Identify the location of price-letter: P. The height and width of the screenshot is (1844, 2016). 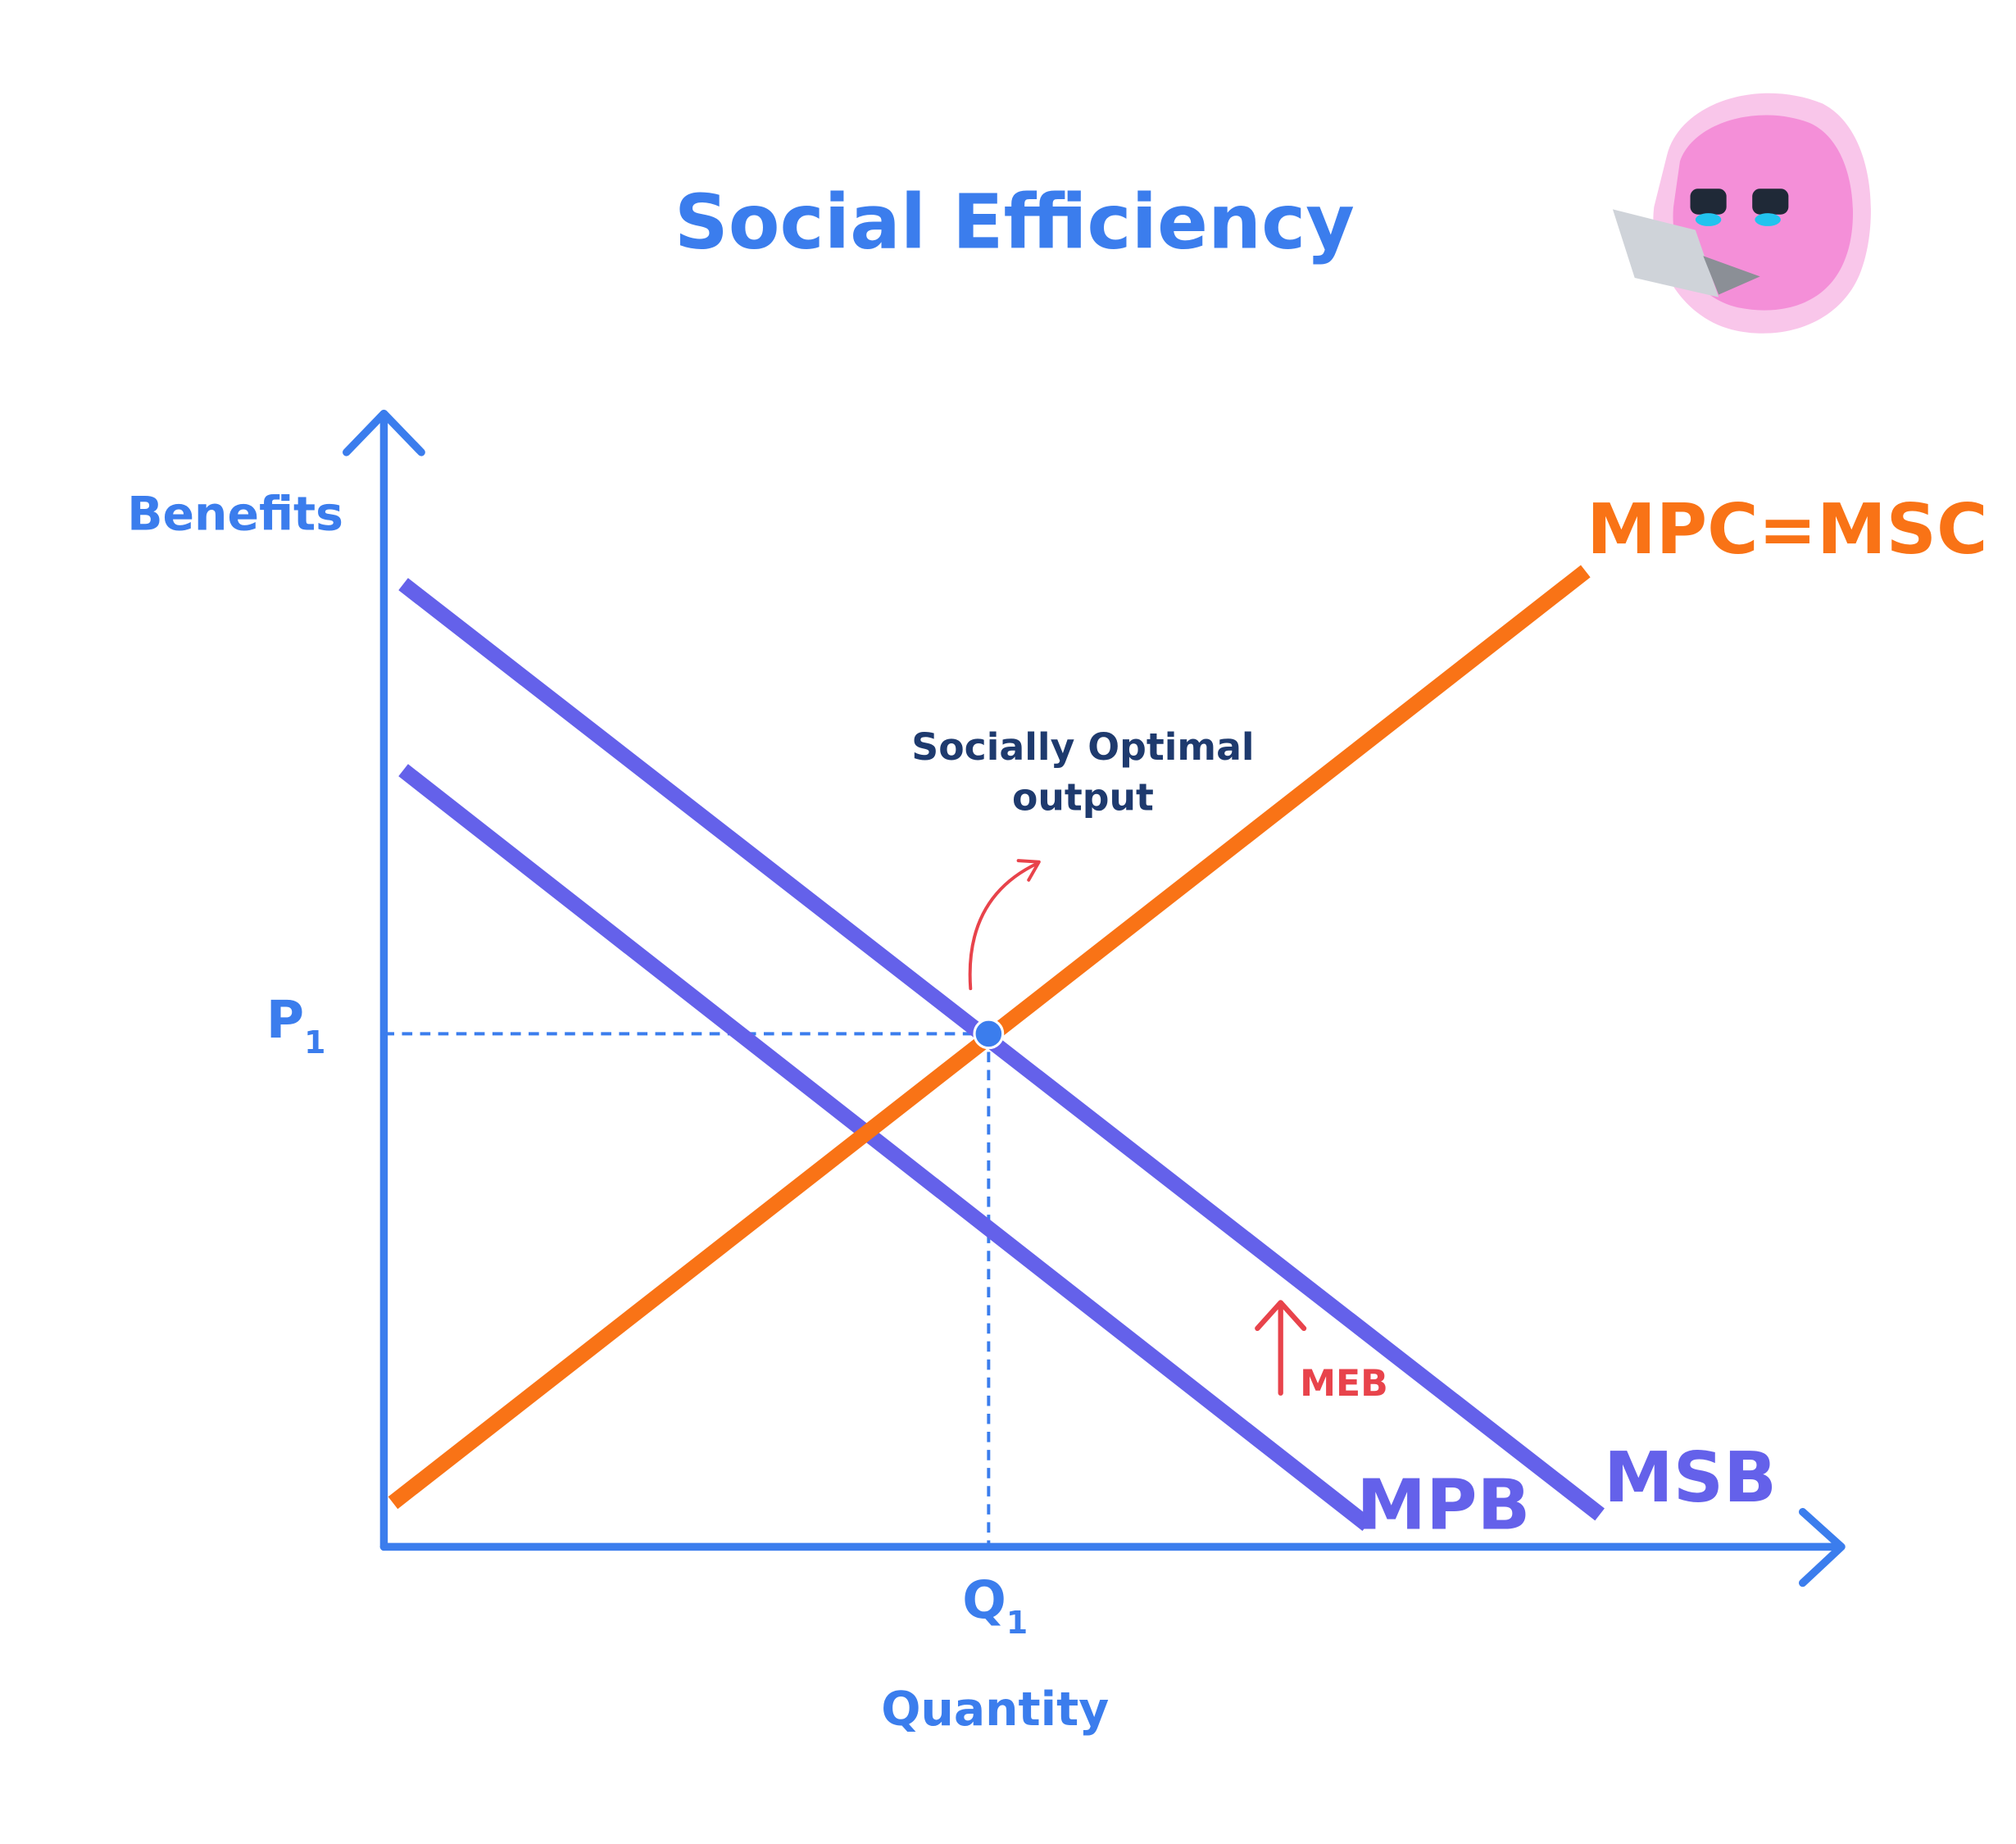
(285, 1019).